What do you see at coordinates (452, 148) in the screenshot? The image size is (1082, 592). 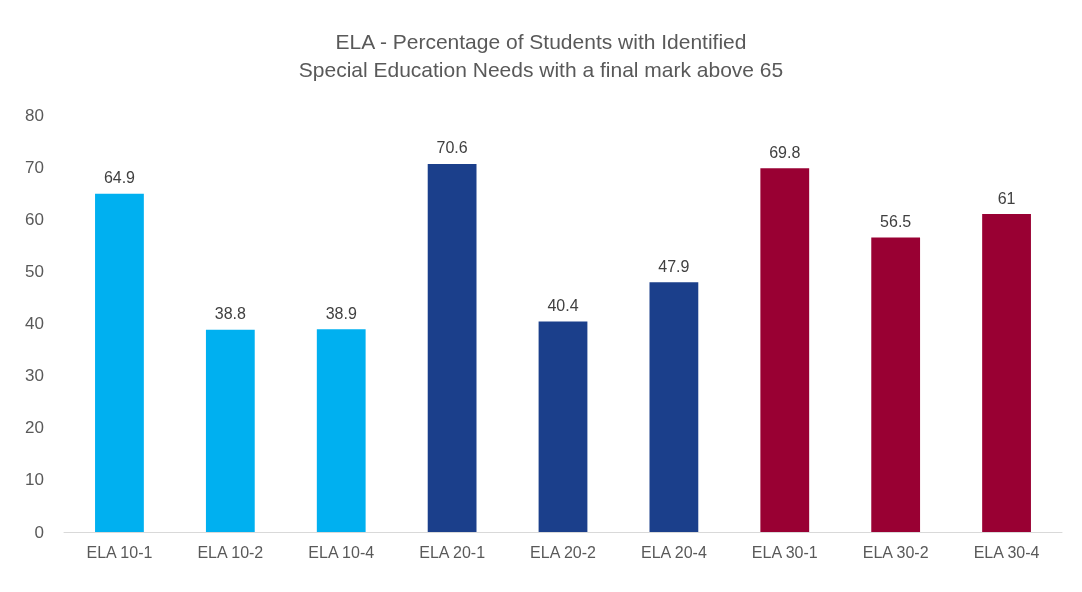 I see `data-label: 70.6` at bounding box center [452, 148].